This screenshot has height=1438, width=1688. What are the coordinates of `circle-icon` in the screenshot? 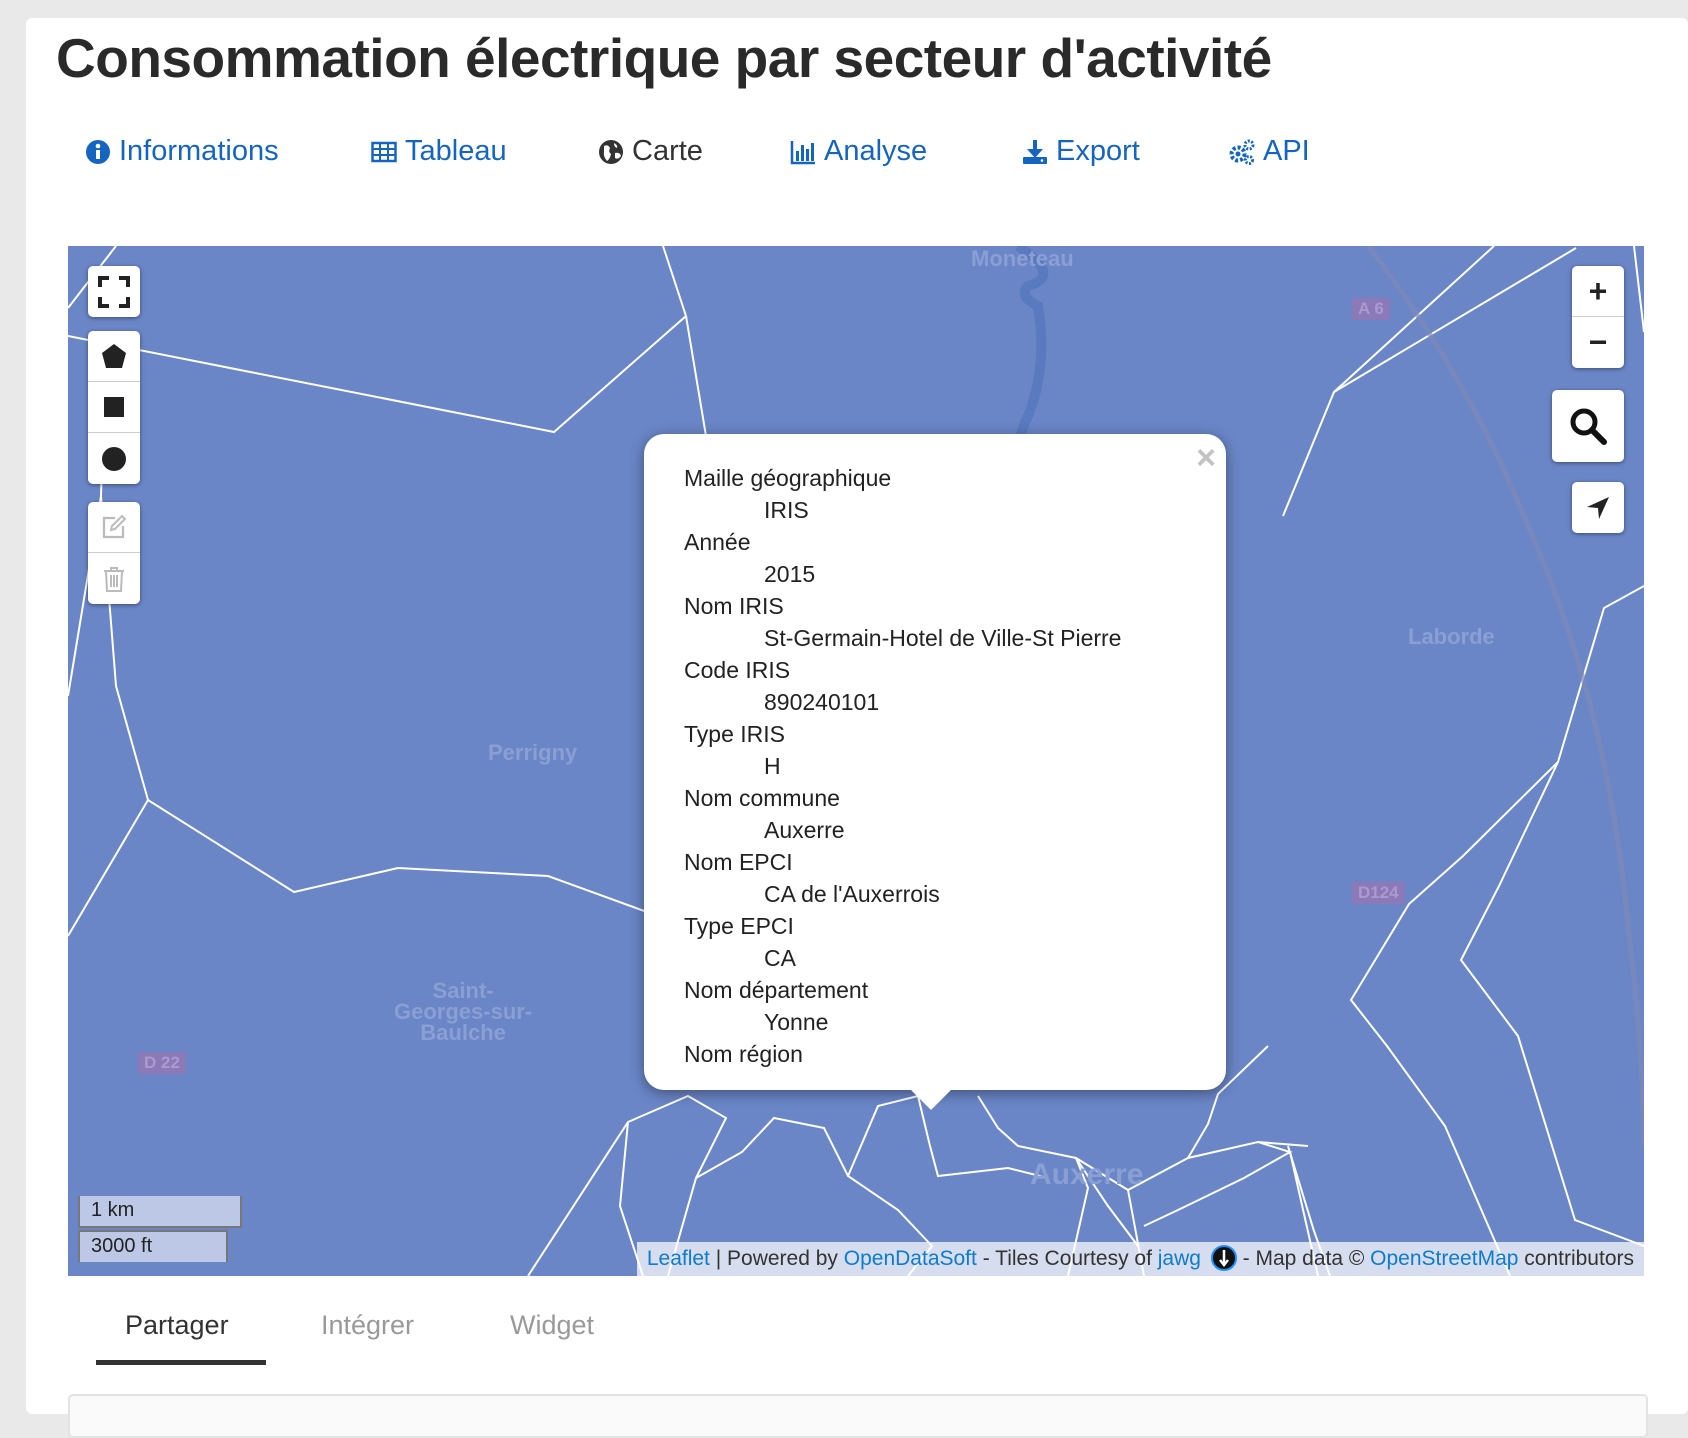 It's located at (114, 458).